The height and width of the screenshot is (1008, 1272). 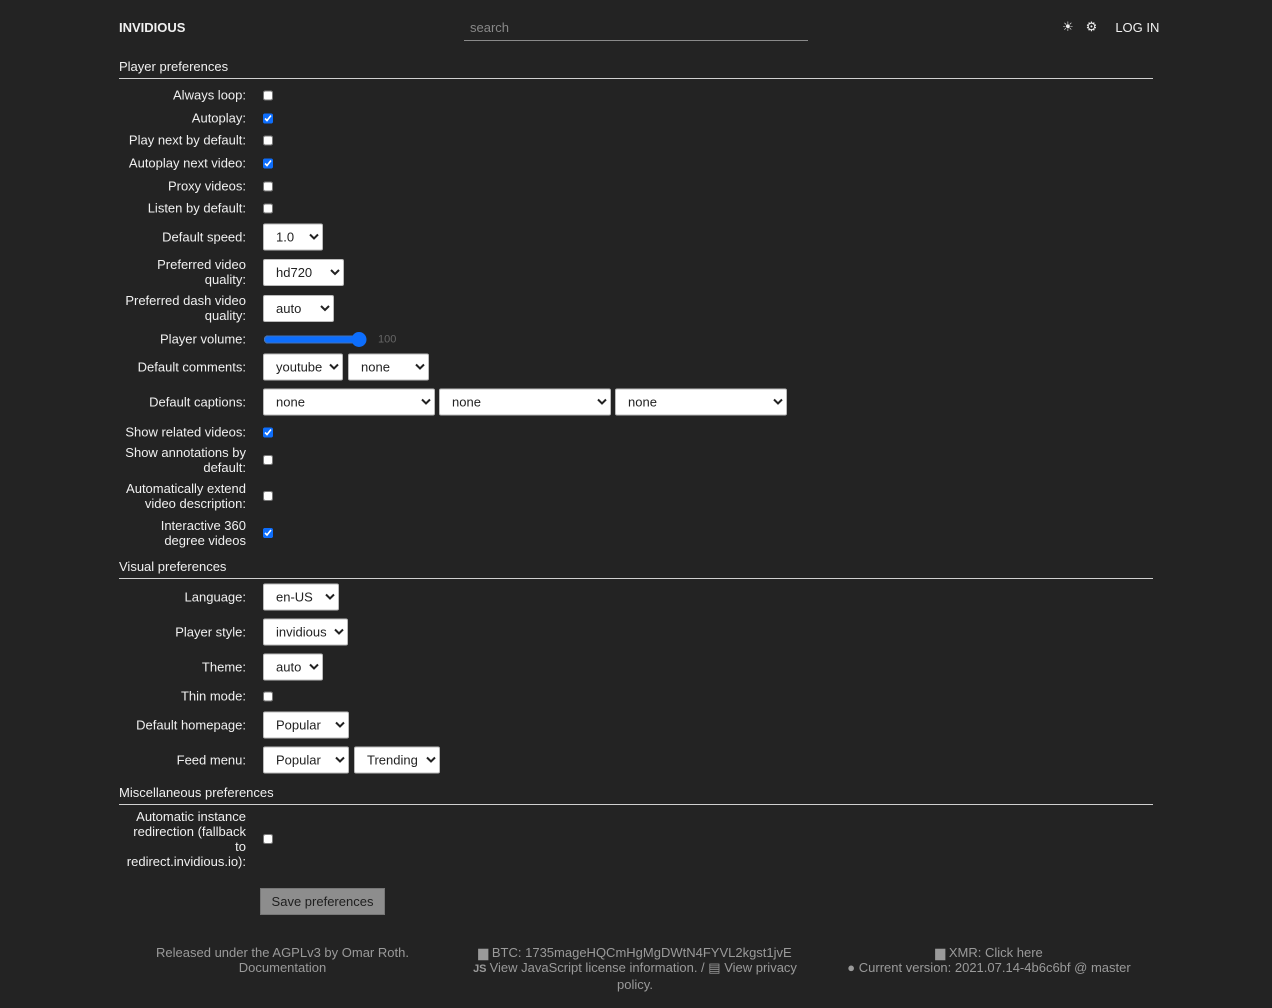 I want to click on annotations-checkbox, so click(x=268, y=460).